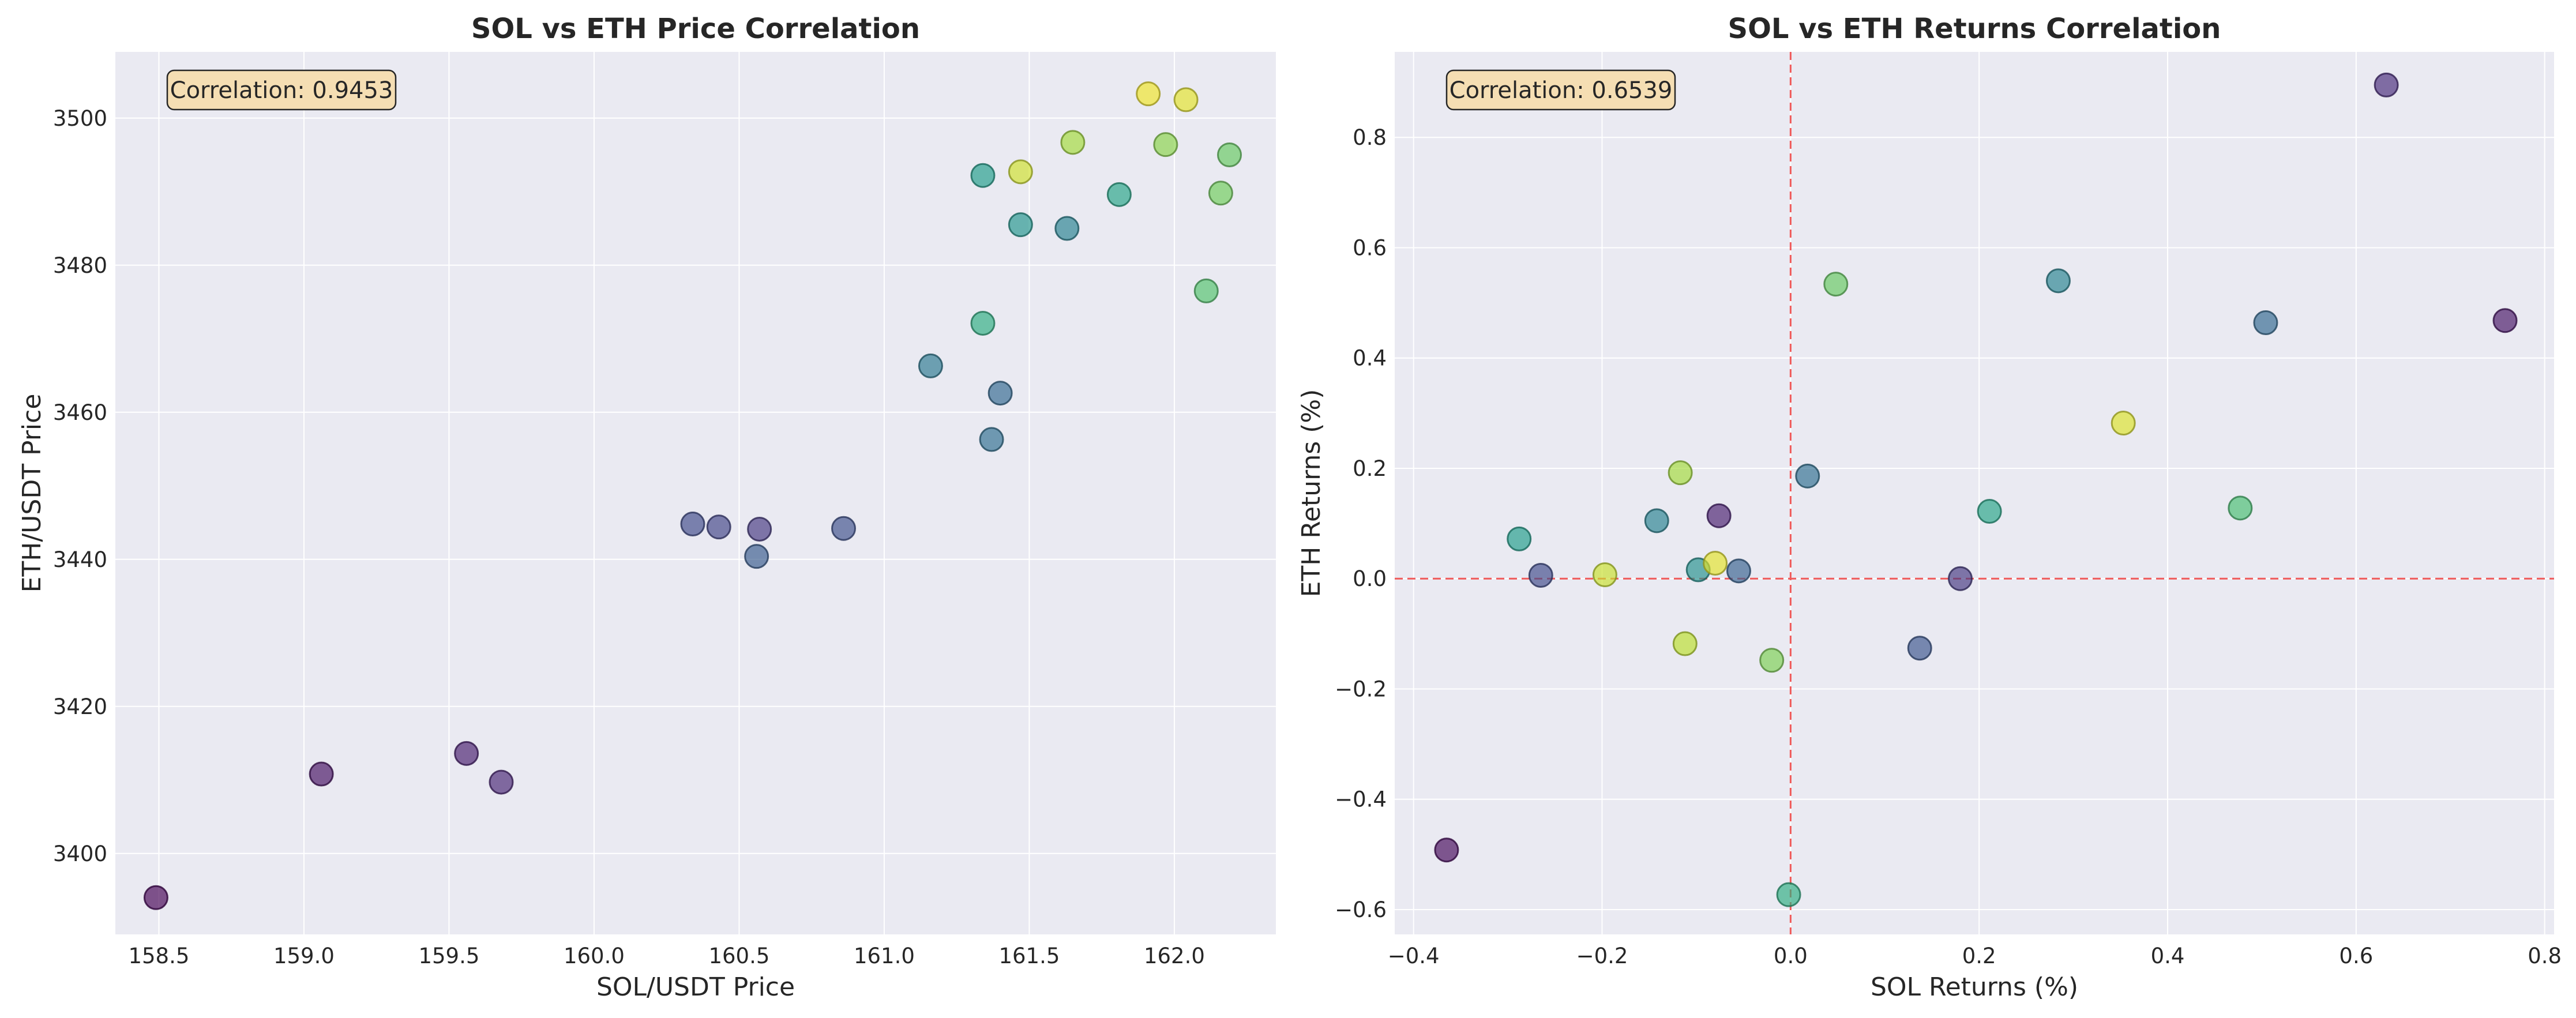 This screenshot has height=1018, width=2576. What do you see at coordinates (1361, 689) in the screenshot?
I see `y-tick-label: −0.2` at bounding box center [1361, 689].